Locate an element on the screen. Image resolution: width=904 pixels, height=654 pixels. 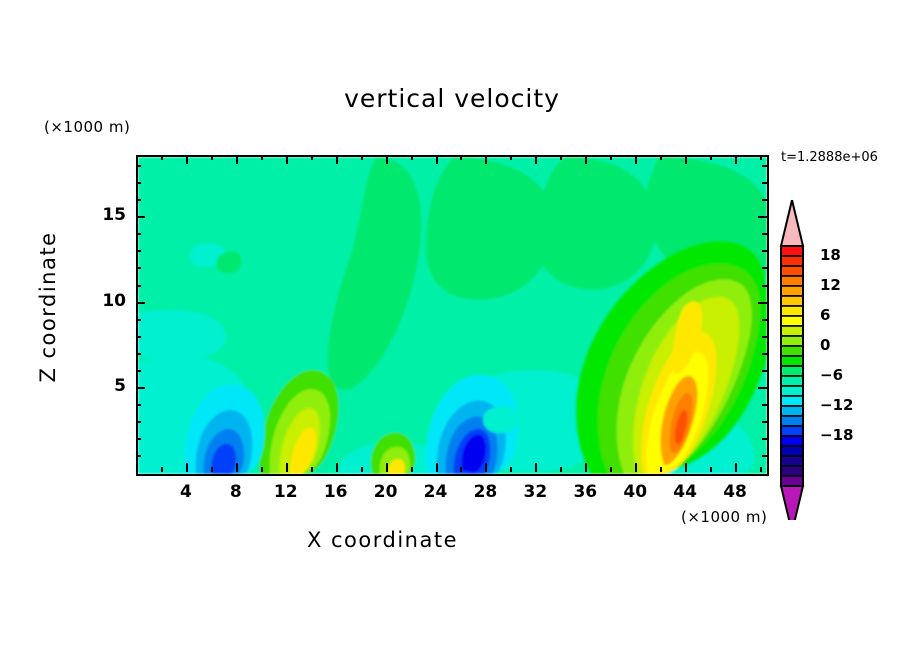
x-tick-label-12: 12 is located at coordinates (285, 492).